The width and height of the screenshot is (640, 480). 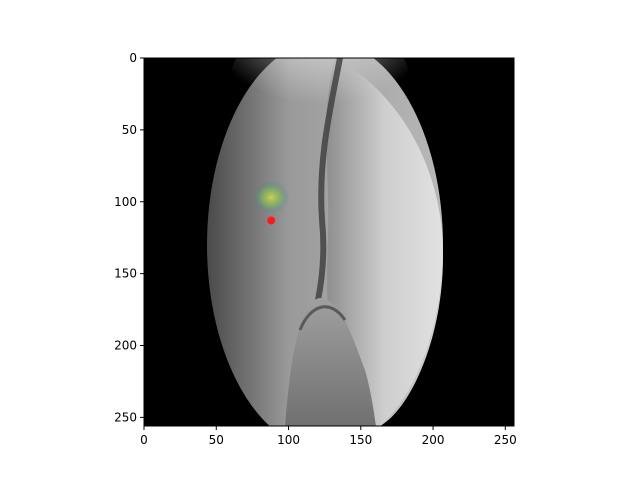 What do you see at coordinates (328, 436) in the screenshot?
I see `x-axis-ticks: 0 50 100 150 200 250` at bounding box center [328, 436].